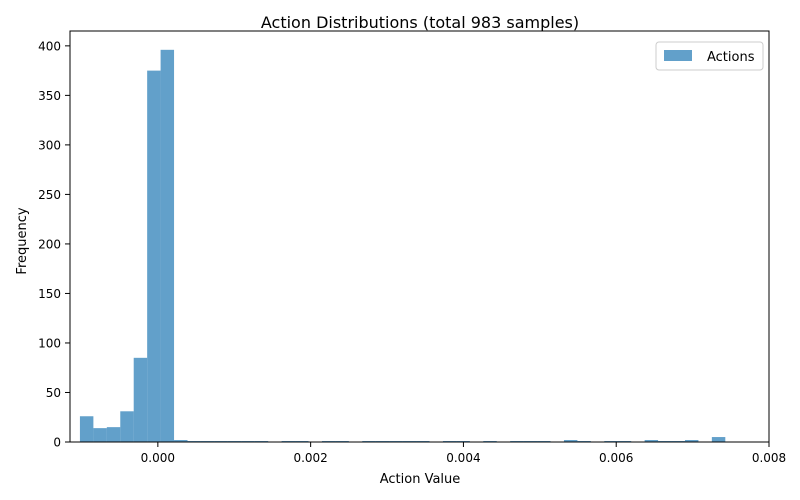 The image size is (800, 500). Describe the element at coordinates (463, 458) in the screenshot. I see `x-tick-label: 0.004` at that location.